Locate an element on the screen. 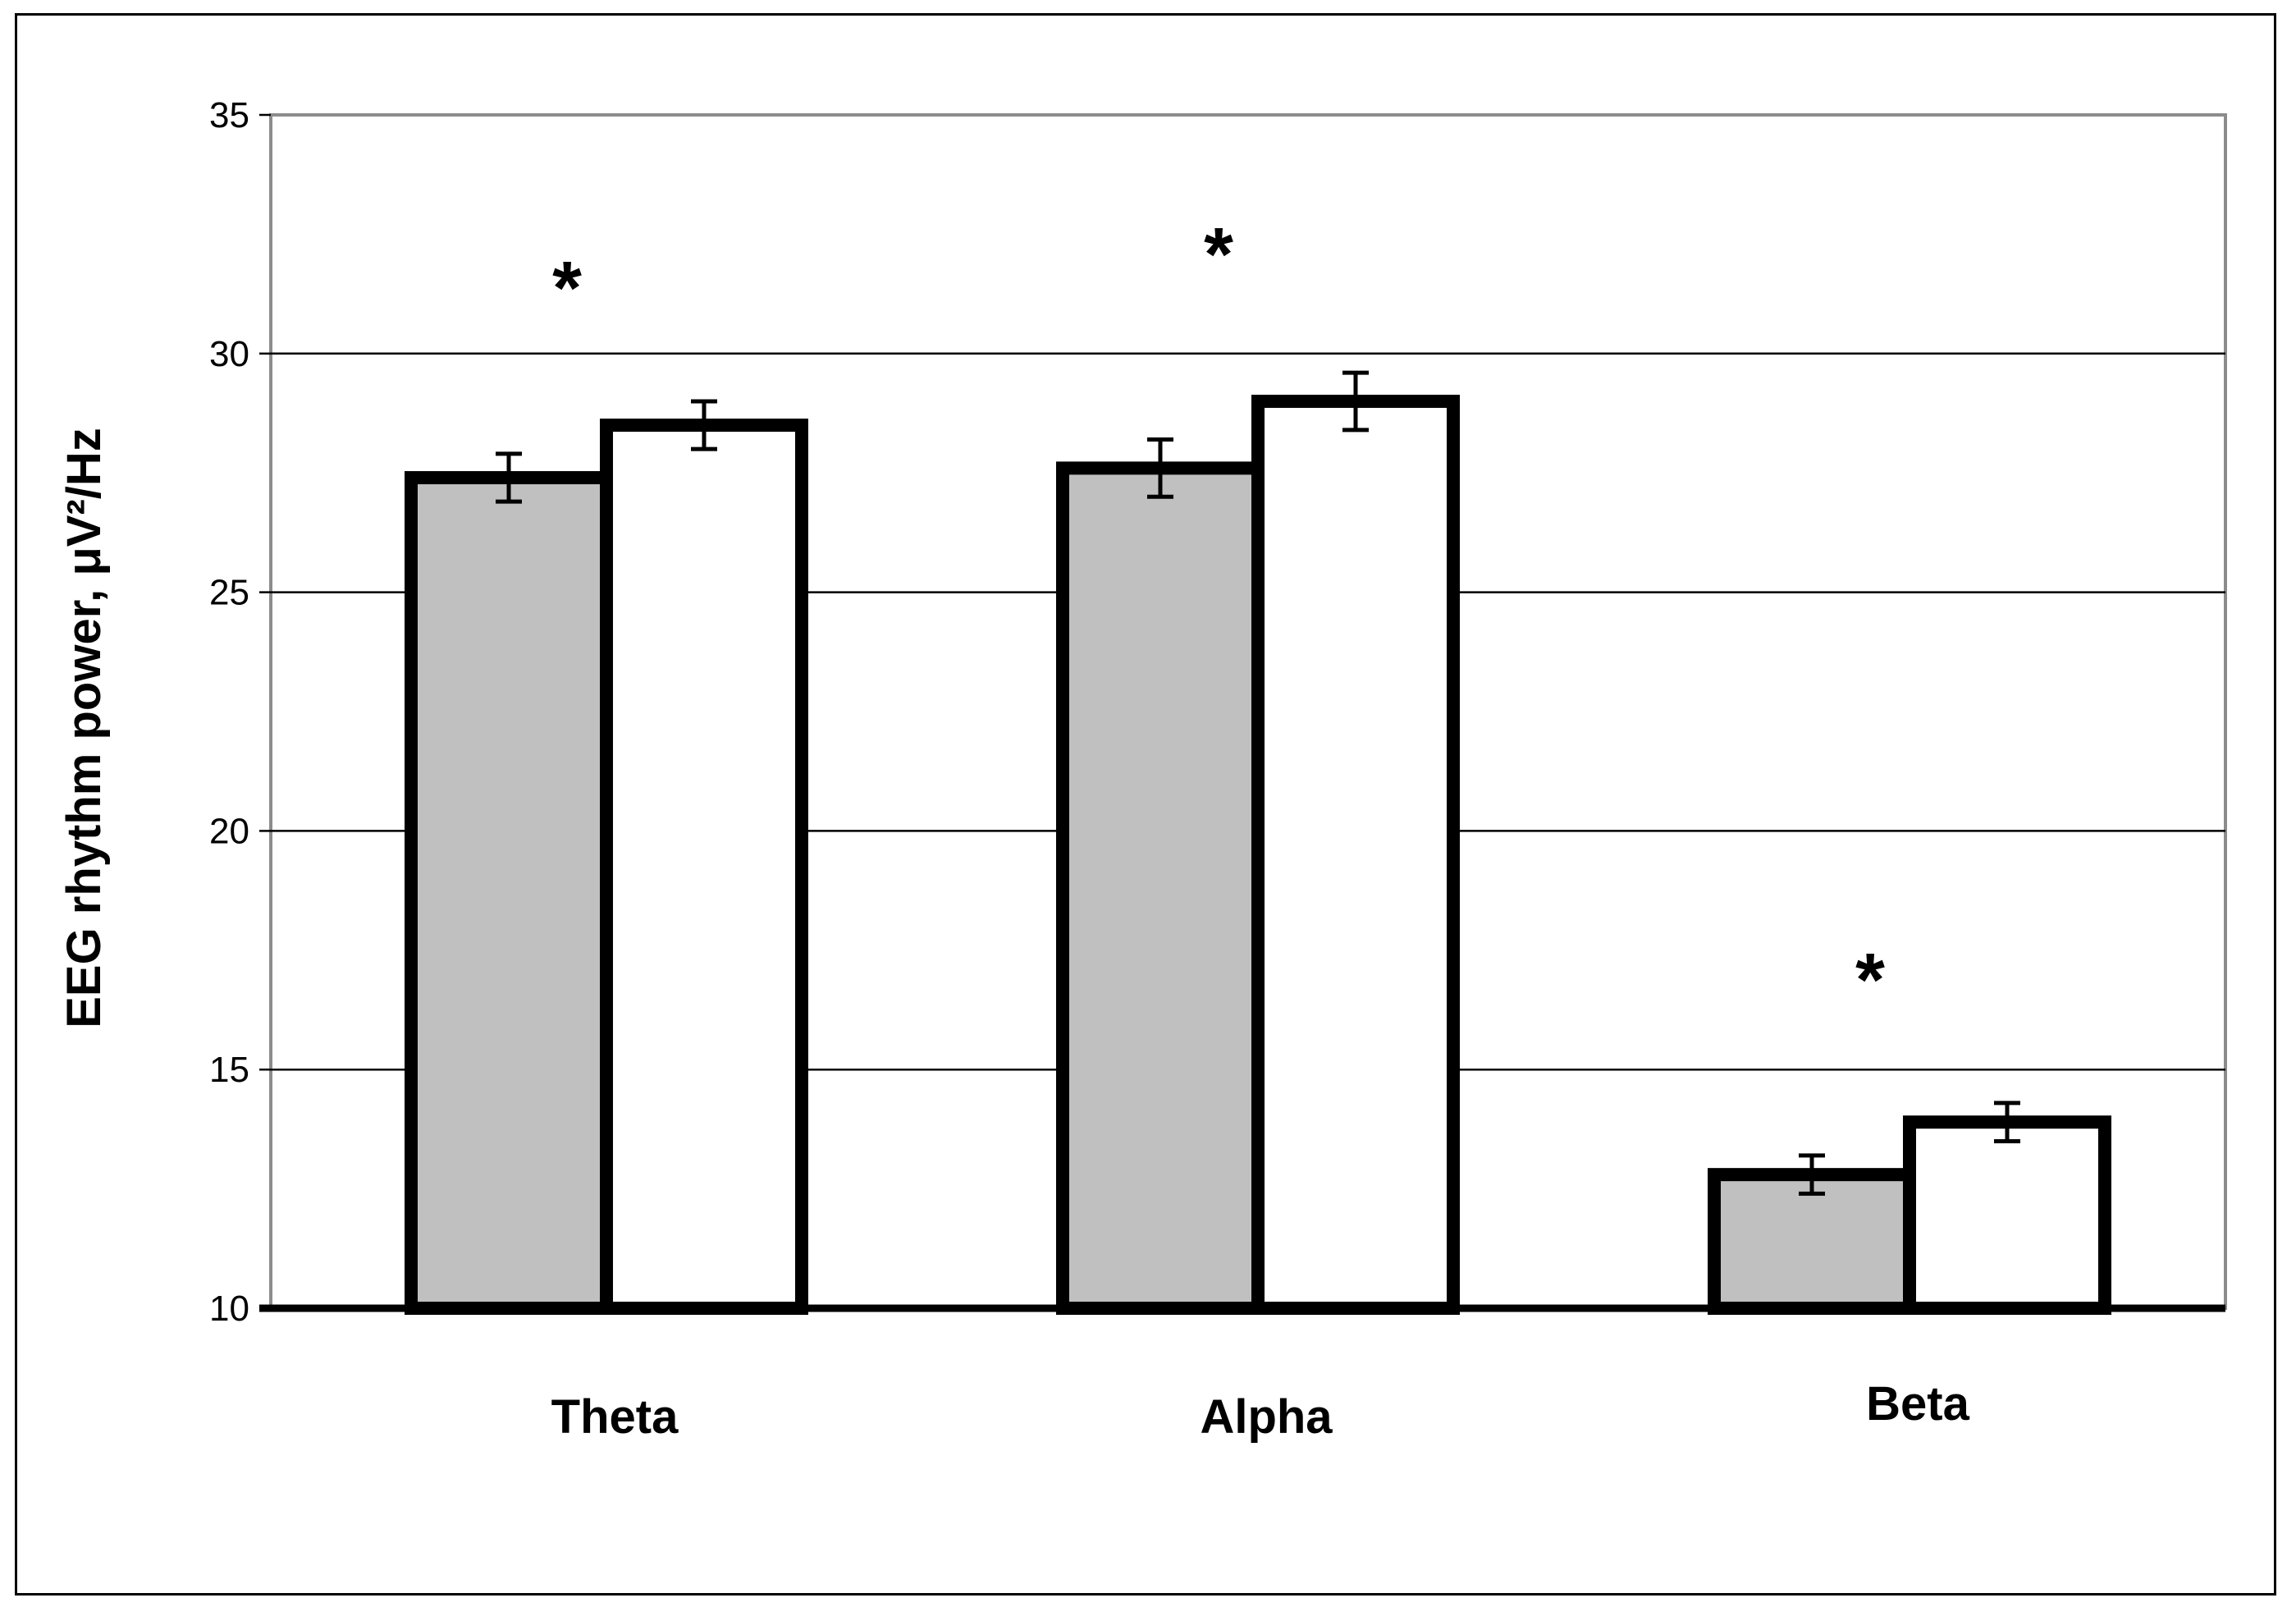  y-tick-label: 35 is located at coordinates (229, 115).